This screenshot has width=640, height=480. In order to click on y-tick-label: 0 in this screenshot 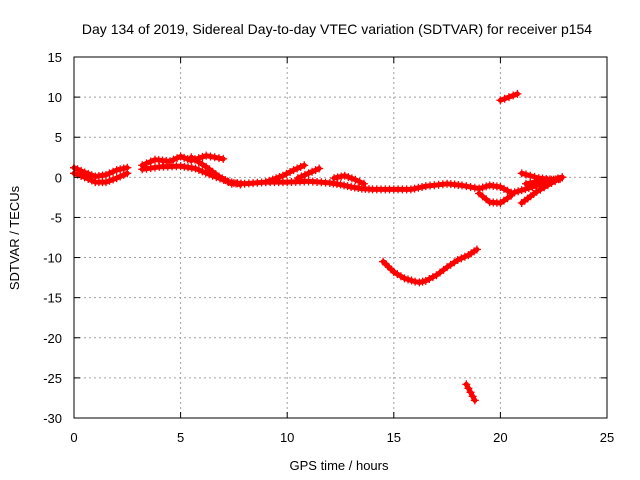, I will do `click(58, 177)`.